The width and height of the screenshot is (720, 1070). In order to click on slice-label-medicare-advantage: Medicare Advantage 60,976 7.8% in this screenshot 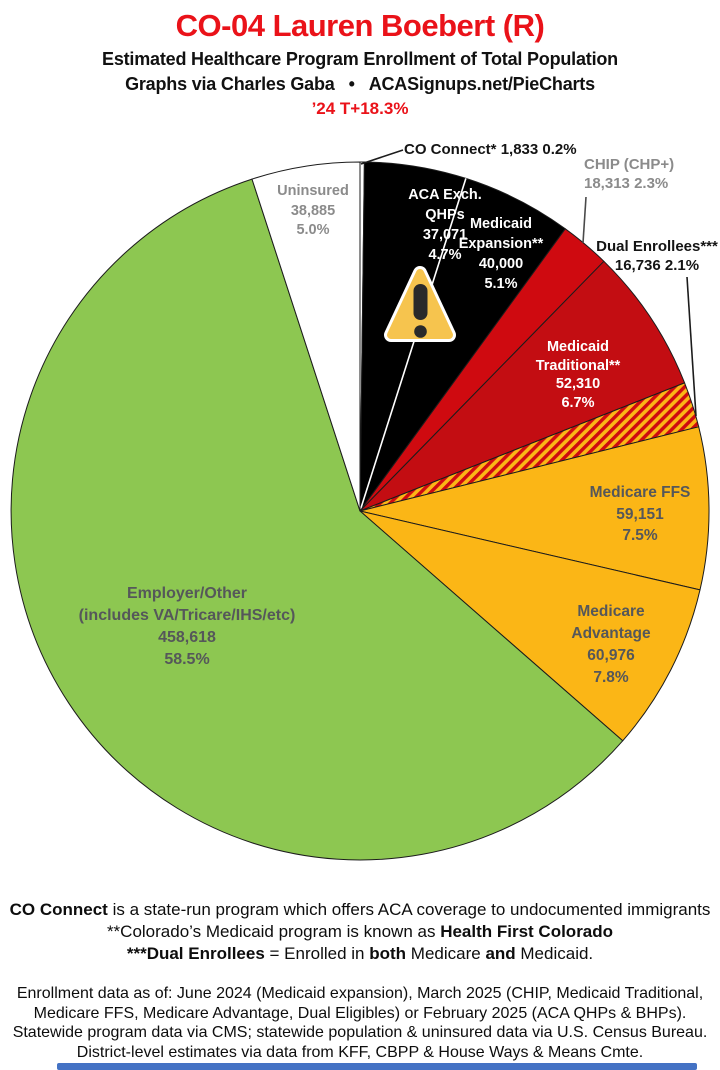, I will do `click(611, 644)`.